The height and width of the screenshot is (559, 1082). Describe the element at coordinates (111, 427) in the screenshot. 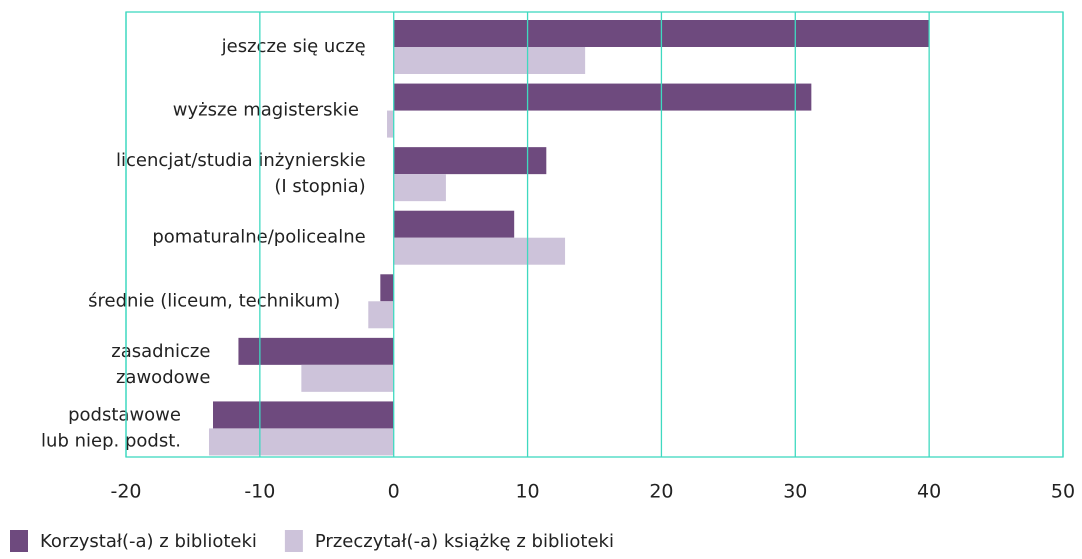

I see `y-tick-label: podstawowe lub niep. podst.` at that location.